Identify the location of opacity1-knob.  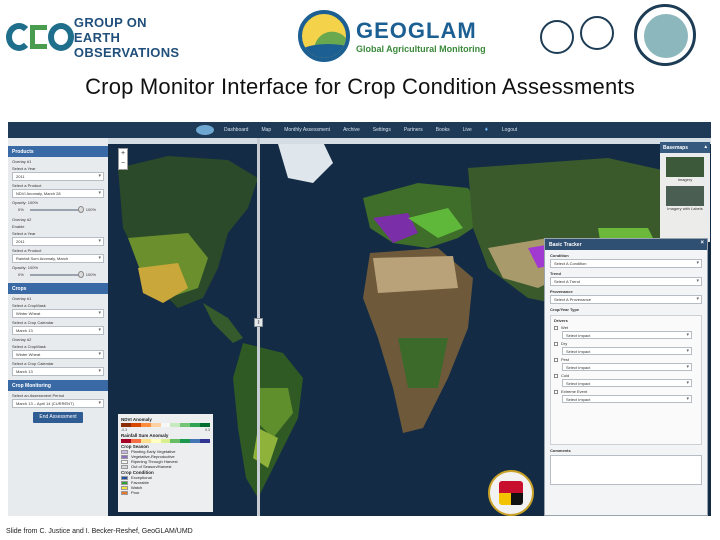
(81, 209).